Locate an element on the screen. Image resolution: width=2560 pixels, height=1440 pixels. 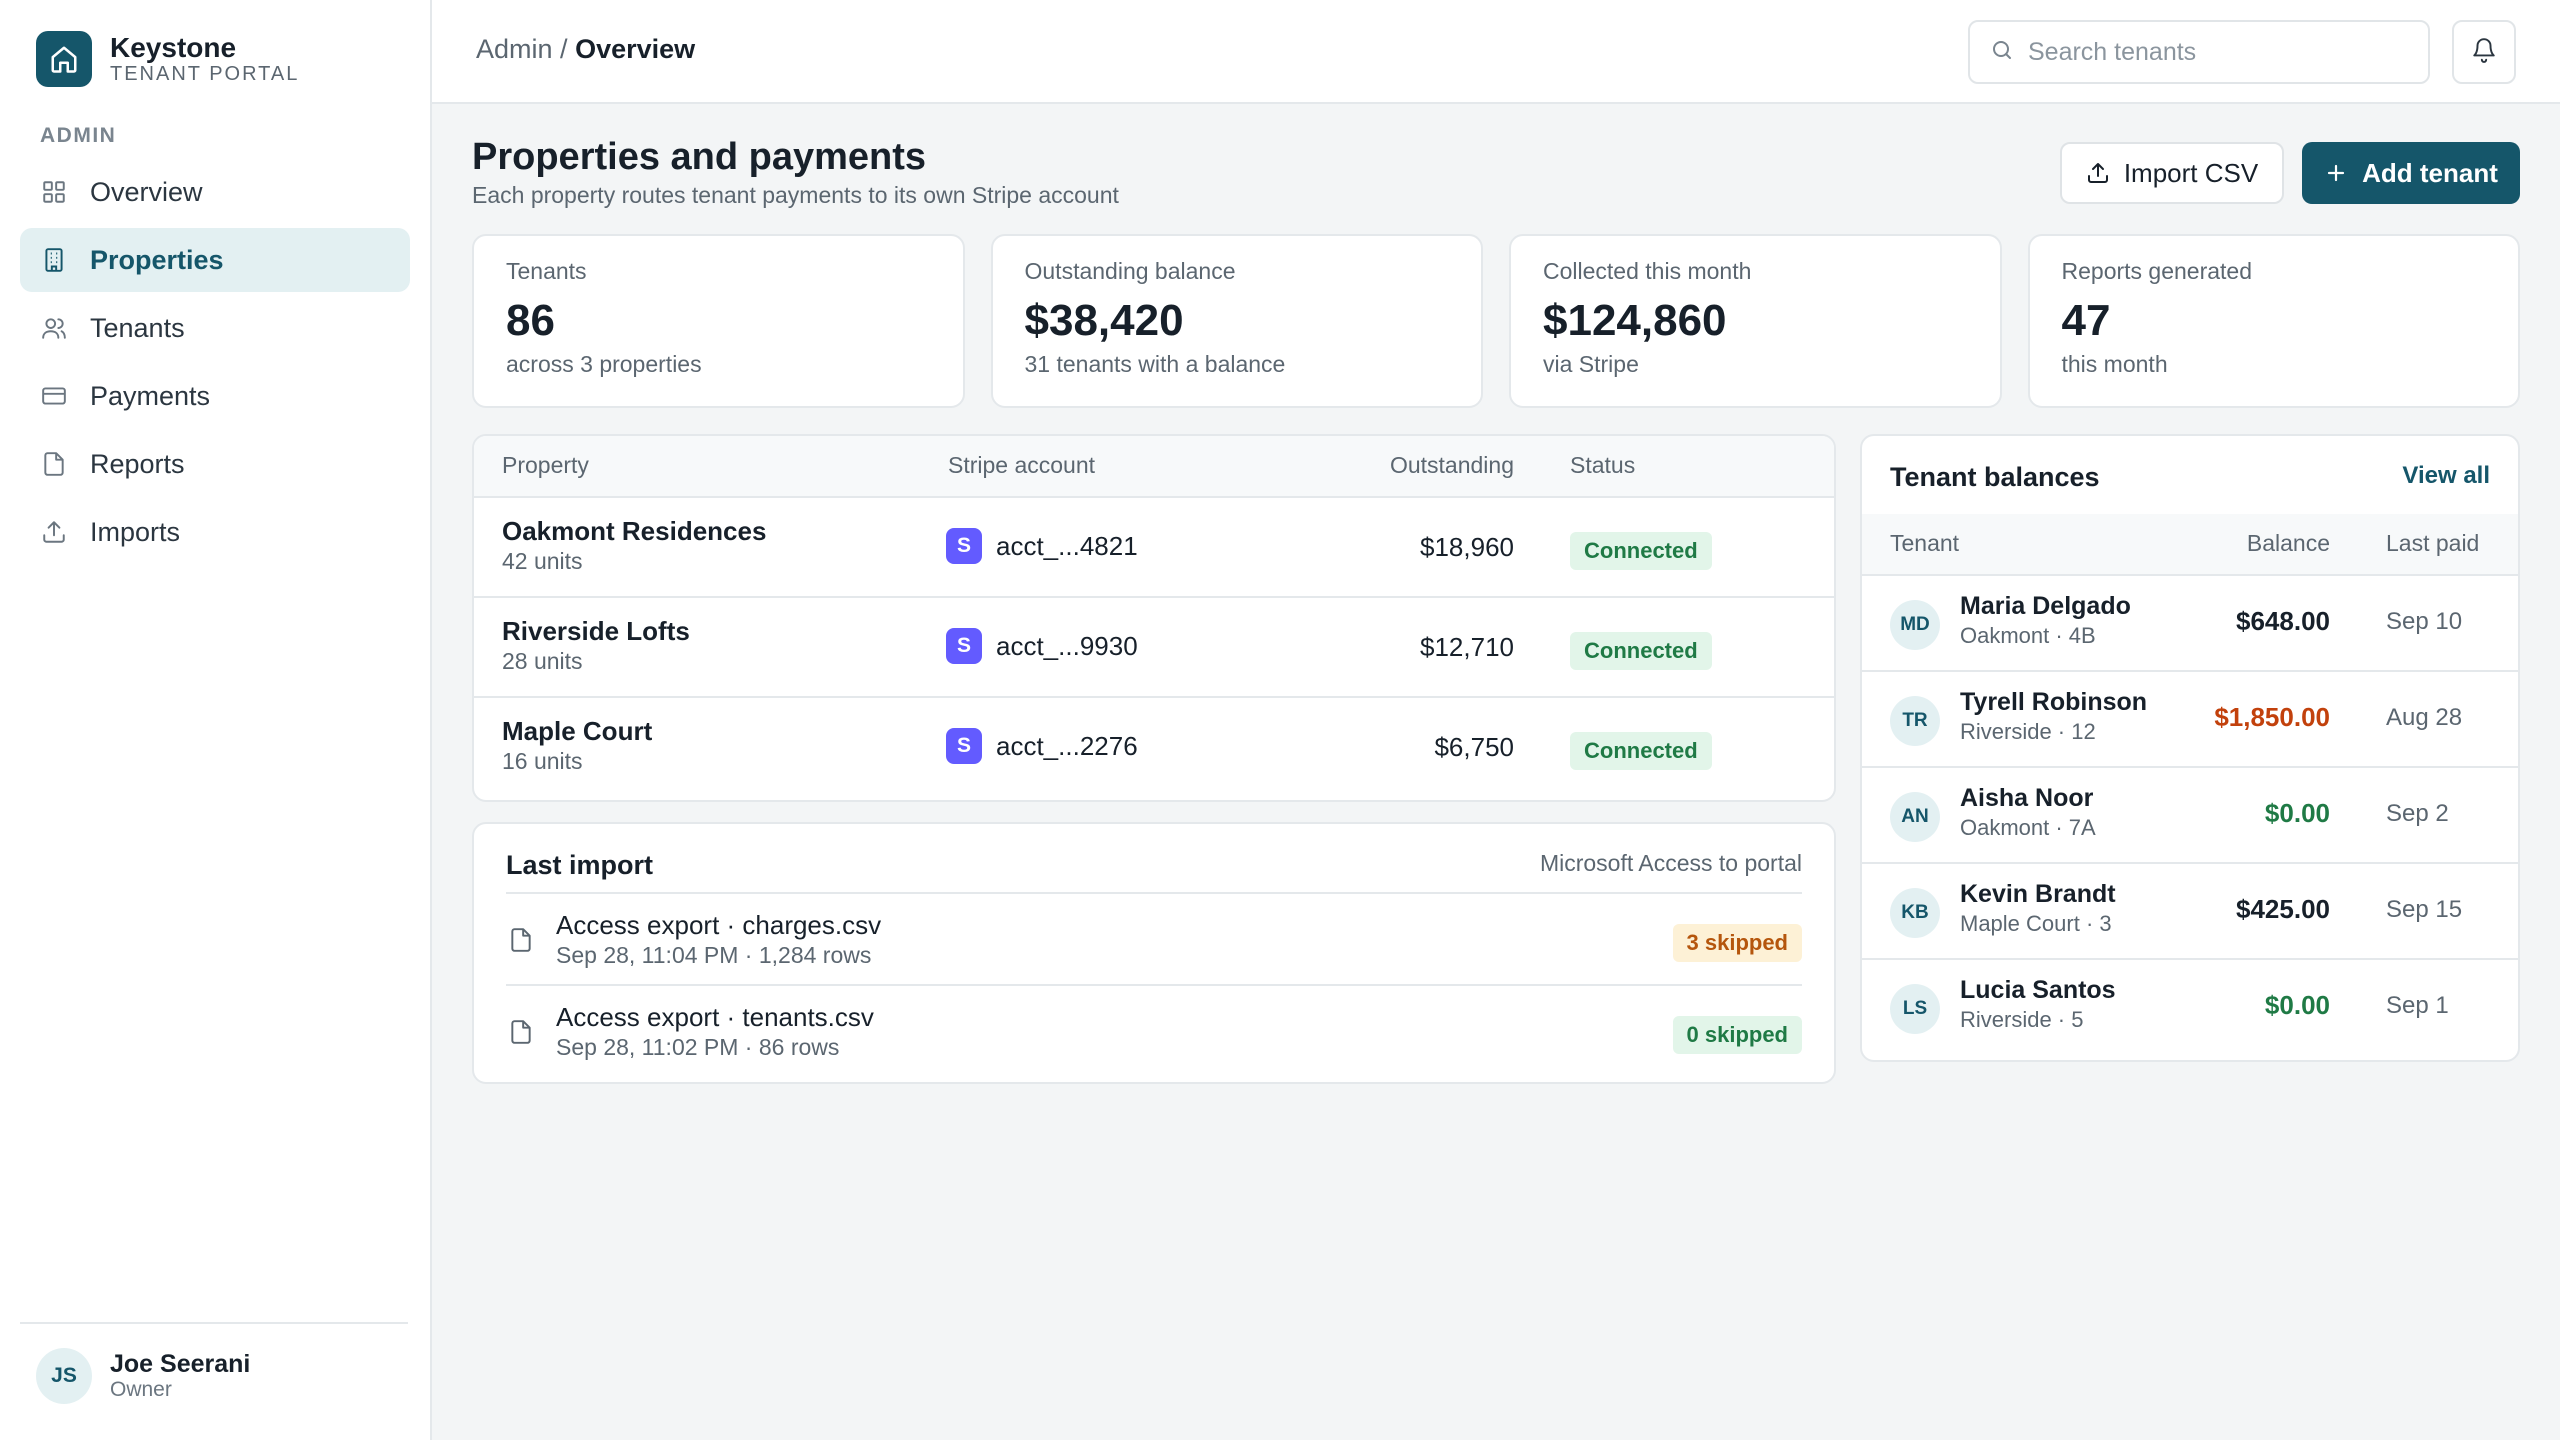
import-csv-button: Import CSV is located at coordinates (2172, 173).